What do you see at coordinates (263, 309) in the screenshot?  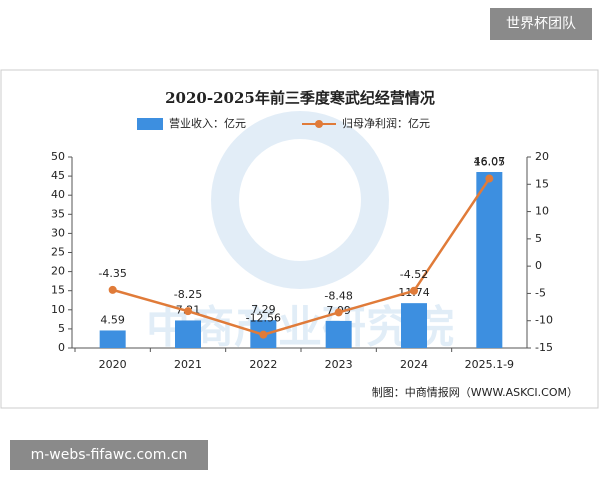 I see `bar-value-label: 7.29` at bounding box center [263, 309].